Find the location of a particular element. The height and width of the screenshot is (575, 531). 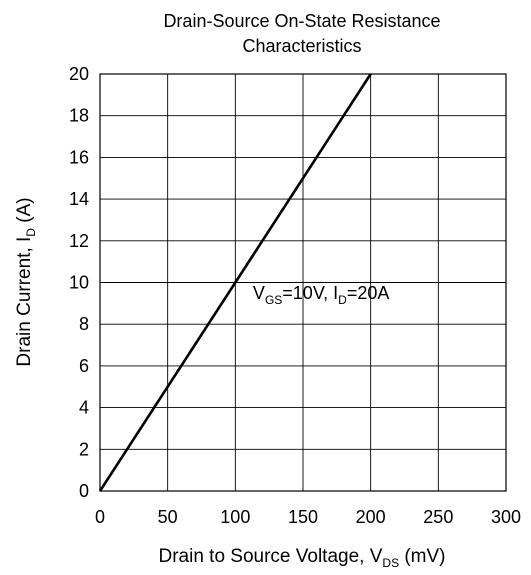

x-tick-labels: 0 50 100 150 200 250 300 is located at coordinates (308, 517).